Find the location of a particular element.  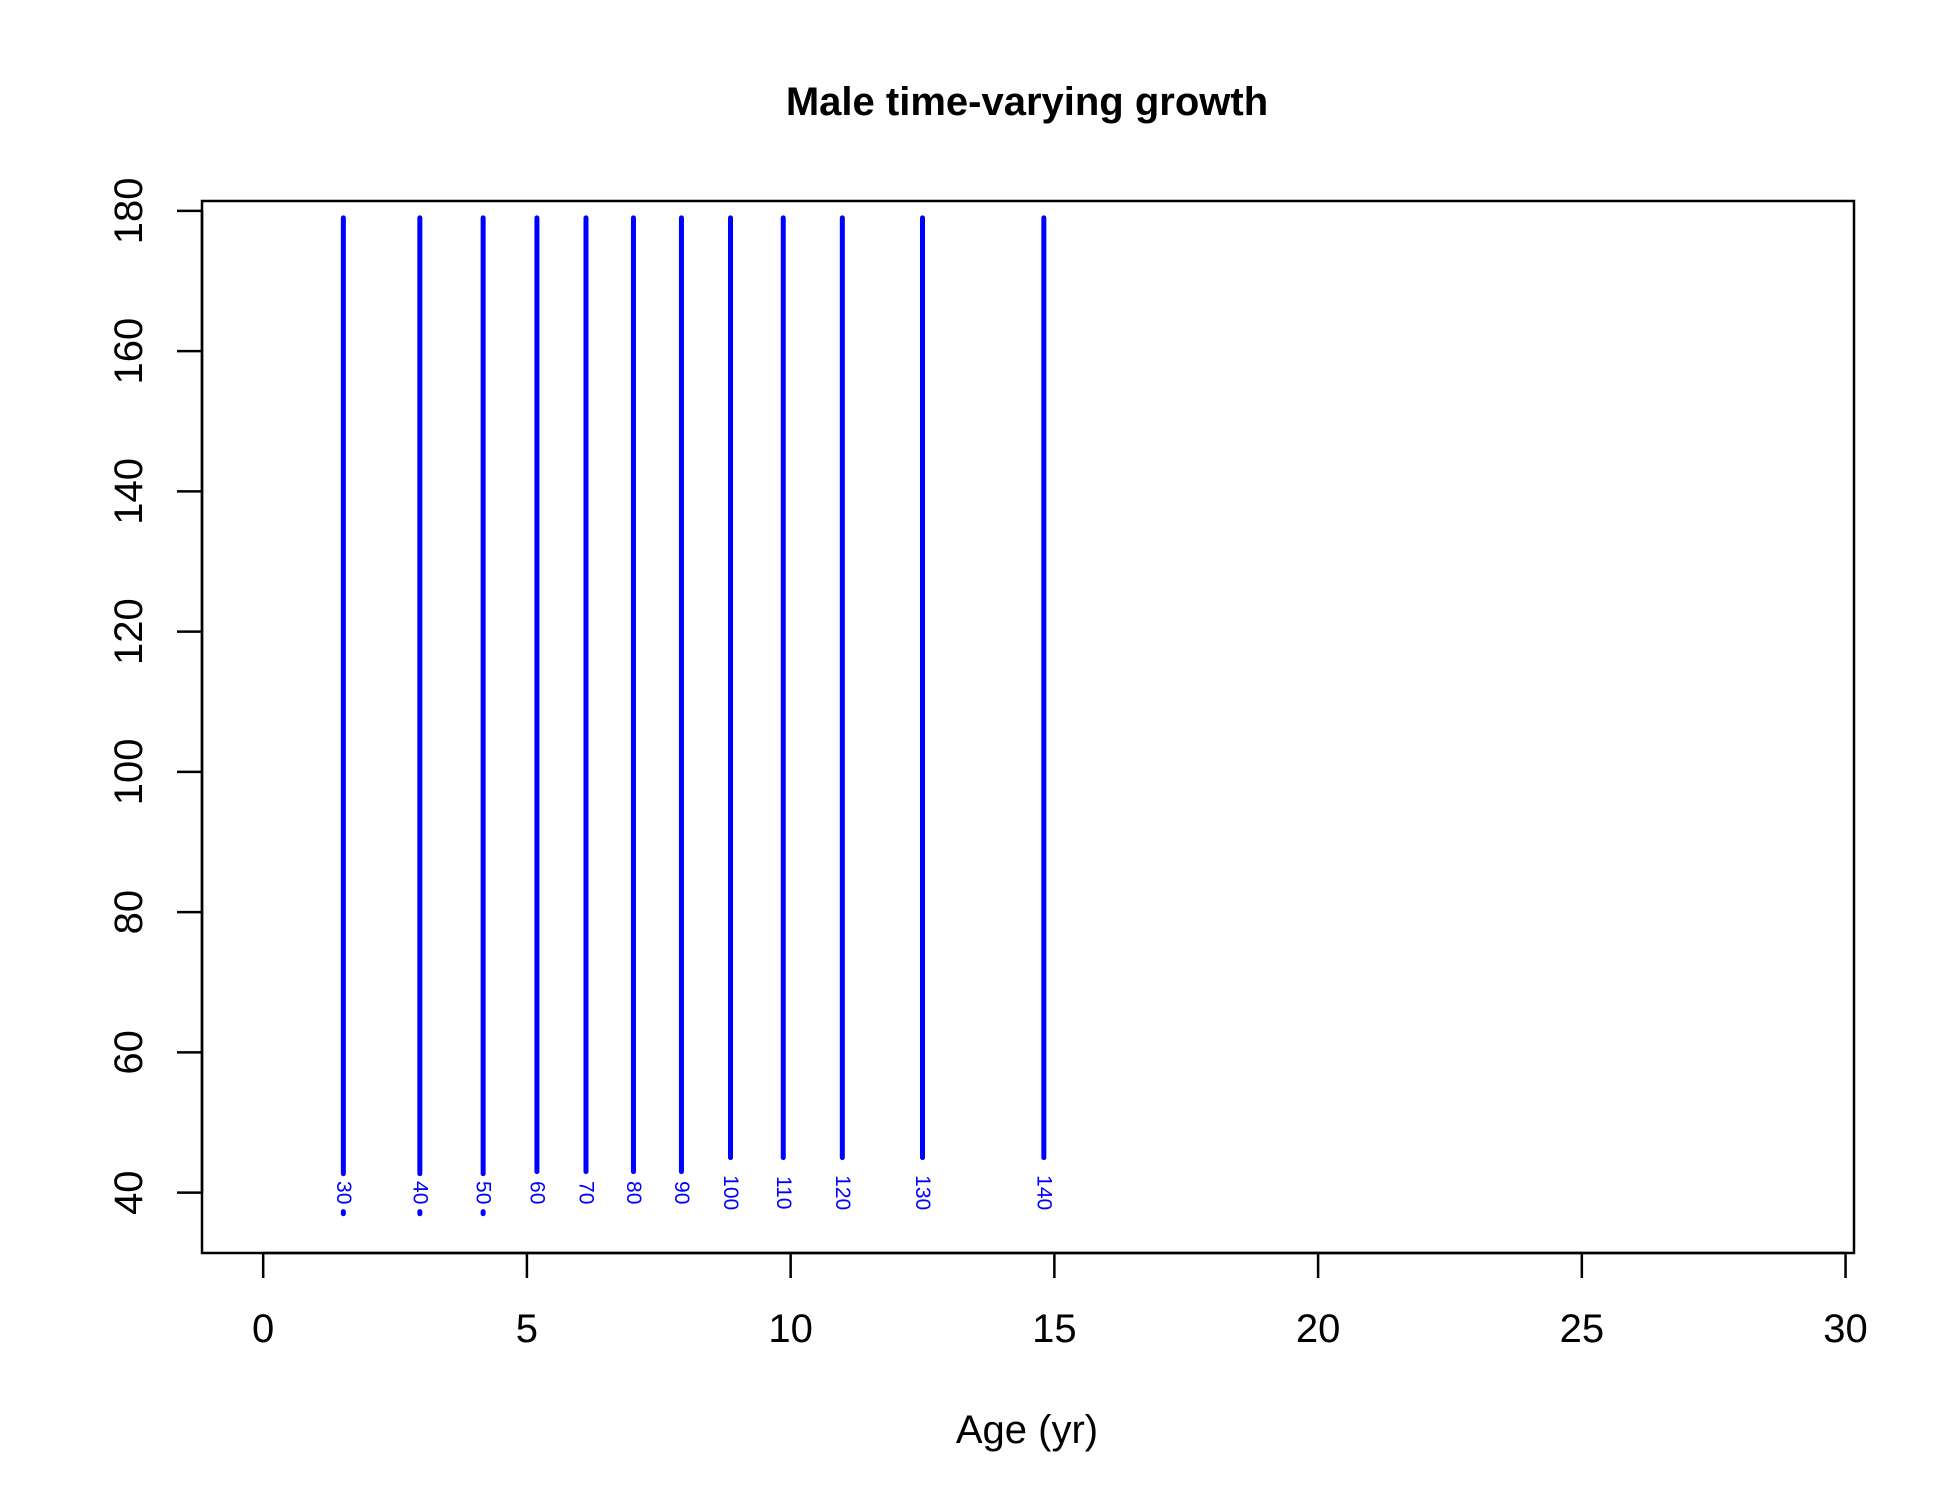

contour-label-140: 140 is located at coordinates (1043, 1192).